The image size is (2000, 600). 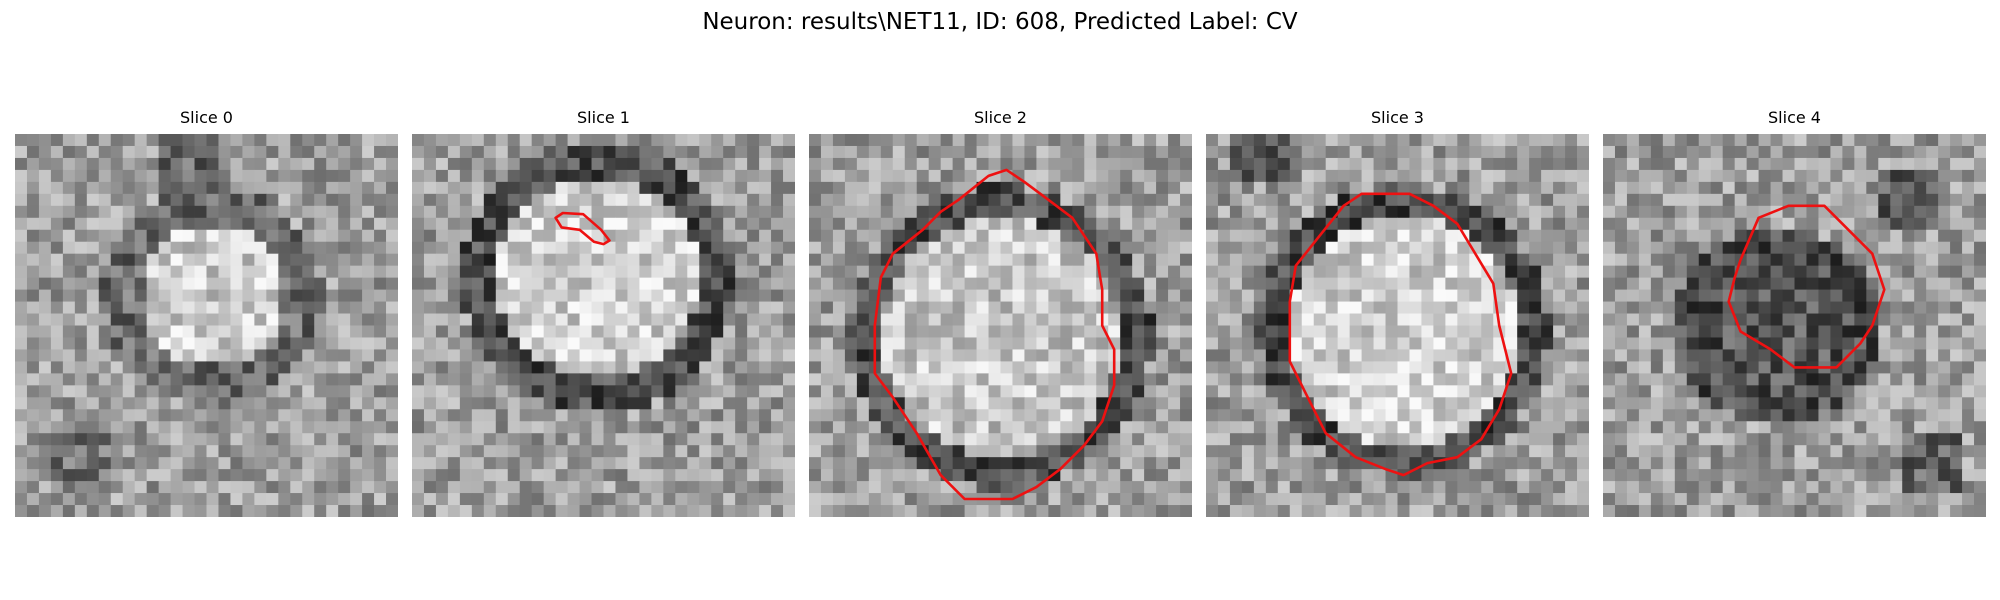 What do you see at coordinates (1397, 117) in the screenshot?
I see `slice-title-3: Slice 3` at bounding box center [1397, 117].